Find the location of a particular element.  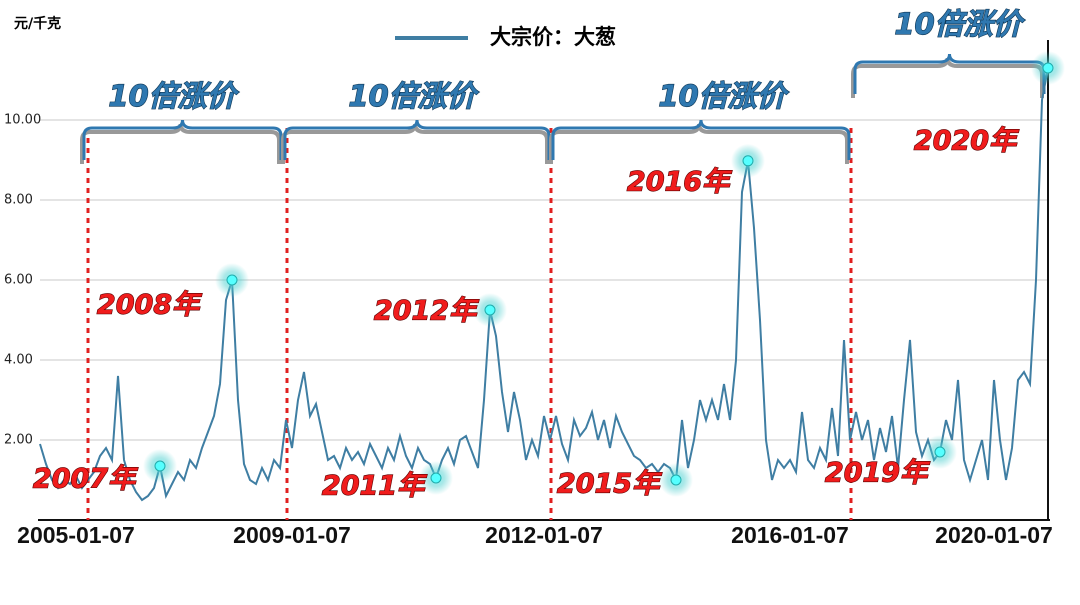

y-tick-label: 6.00 is located at coordinates (18, 280).